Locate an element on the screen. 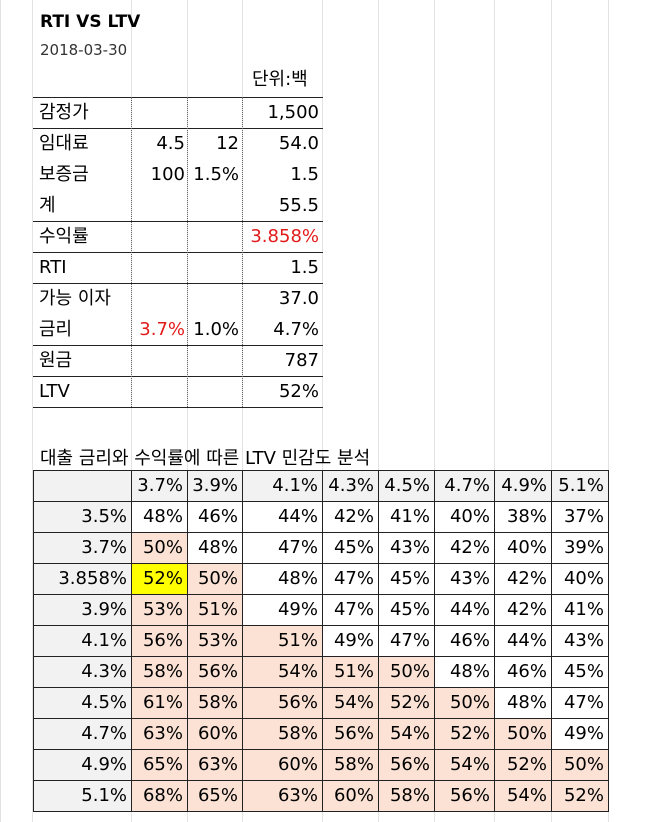 This screenshot has width=660, height=822. summary-row-label: LTV is located at coordinates (54, 391).